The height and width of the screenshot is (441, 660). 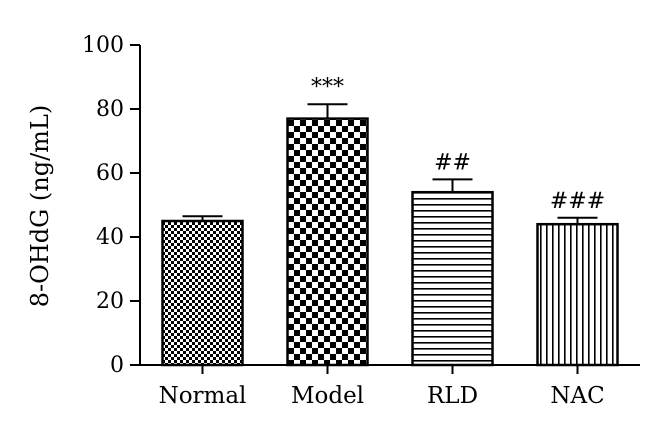 I want to click on significance-label-model: ***, so click(x=327, y=87).